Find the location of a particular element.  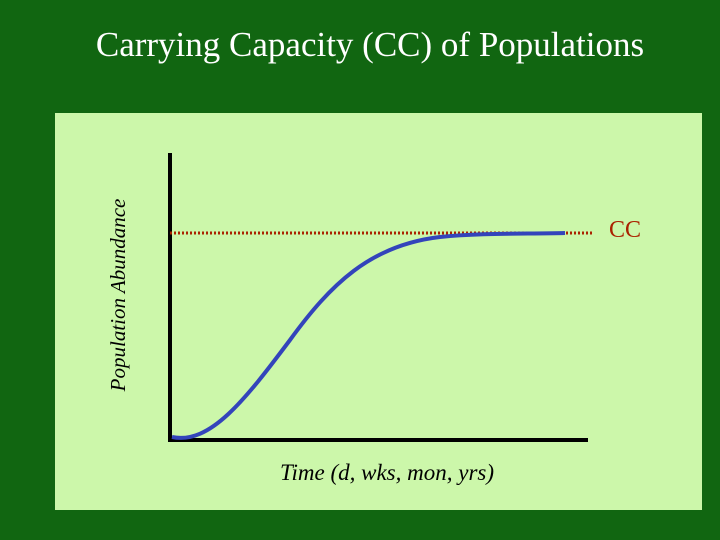

y-axis-label: Population Abundance is located at coordinates (118, 296).